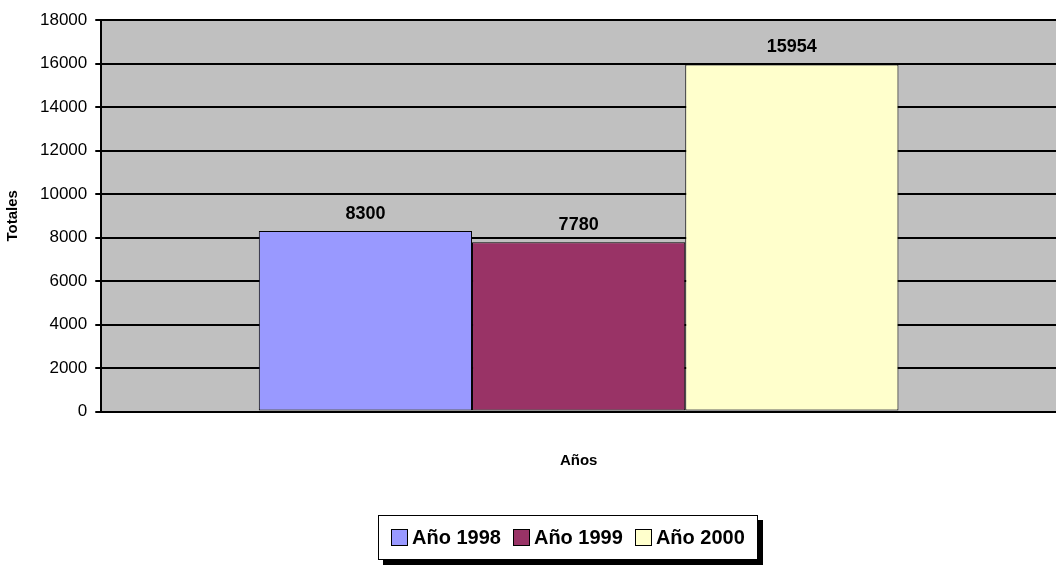 The image size is (1056, 572). Describe the element at coordinates (63, 19) in the screenshot. I see `y-tick-label: 18000` at that location.